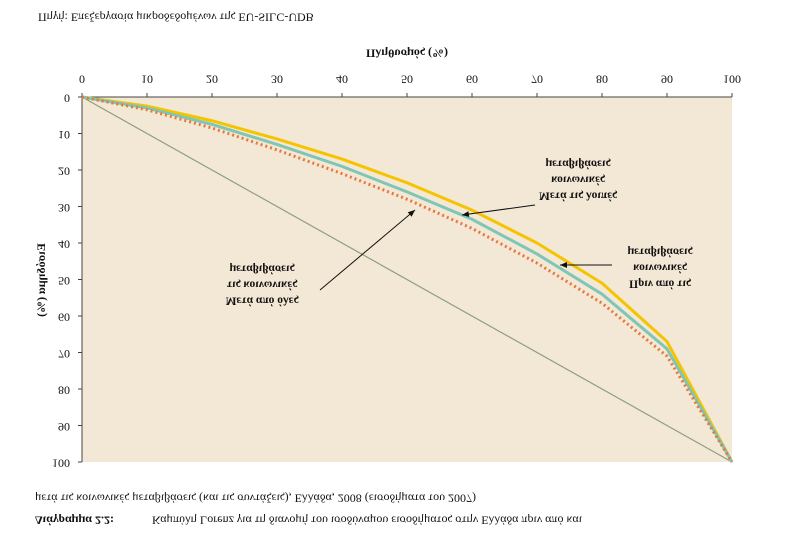 The image size is (796, 550). What do you see at coordinates (537, 79) in the screenshot?
I see `x-tick-label: 70` at bounding box center [537, 79].